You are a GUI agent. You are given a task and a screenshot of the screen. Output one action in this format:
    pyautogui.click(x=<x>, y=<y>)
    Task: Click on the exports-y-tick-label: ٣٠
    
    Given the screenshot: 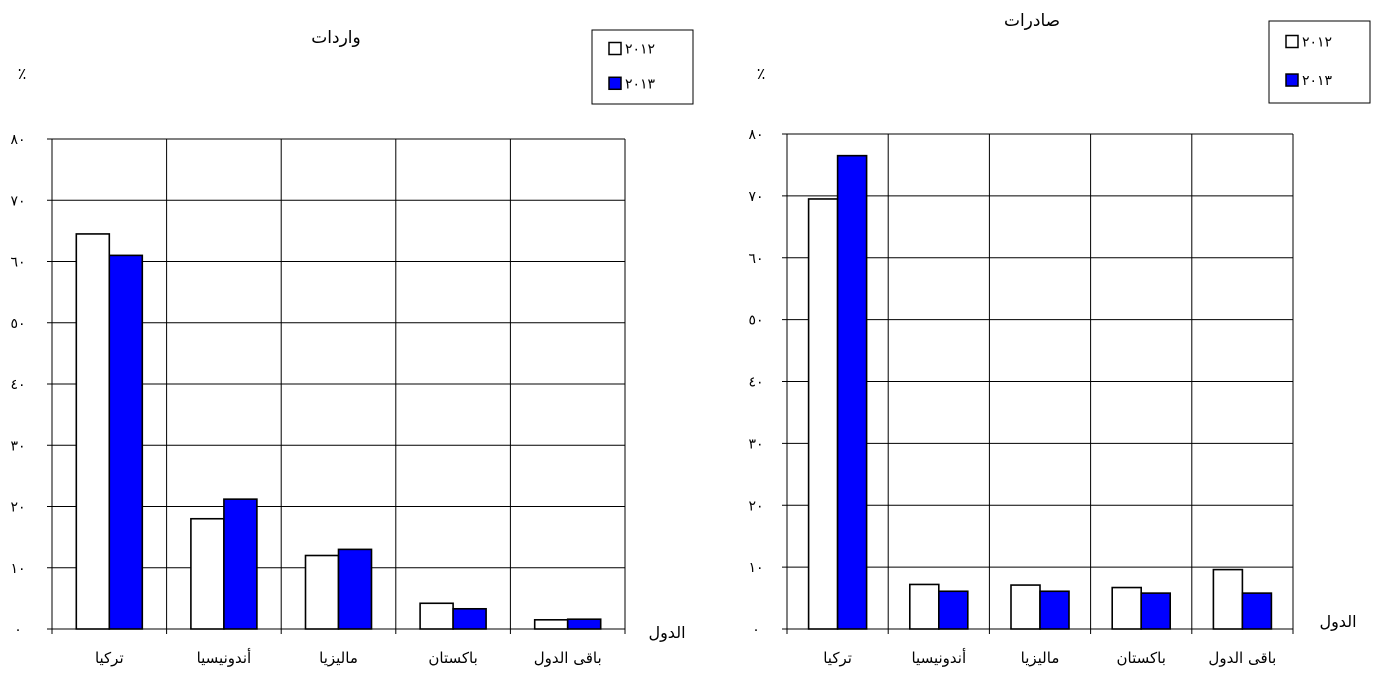 What is the action you would take?
    pyautogui.click(x=755, y=444)
    